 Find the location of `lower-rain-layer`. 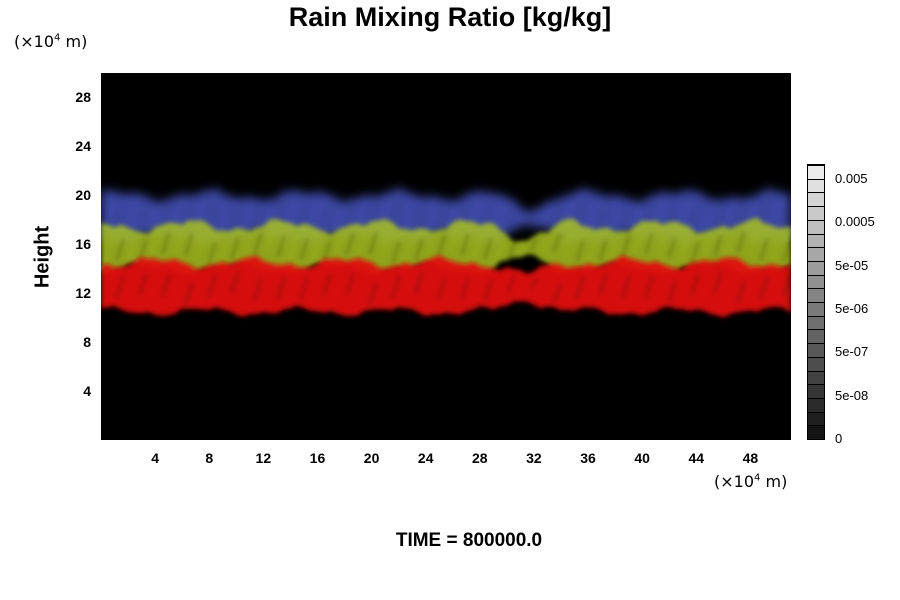

lower-rain-layer is located at coordinates (446, 286).